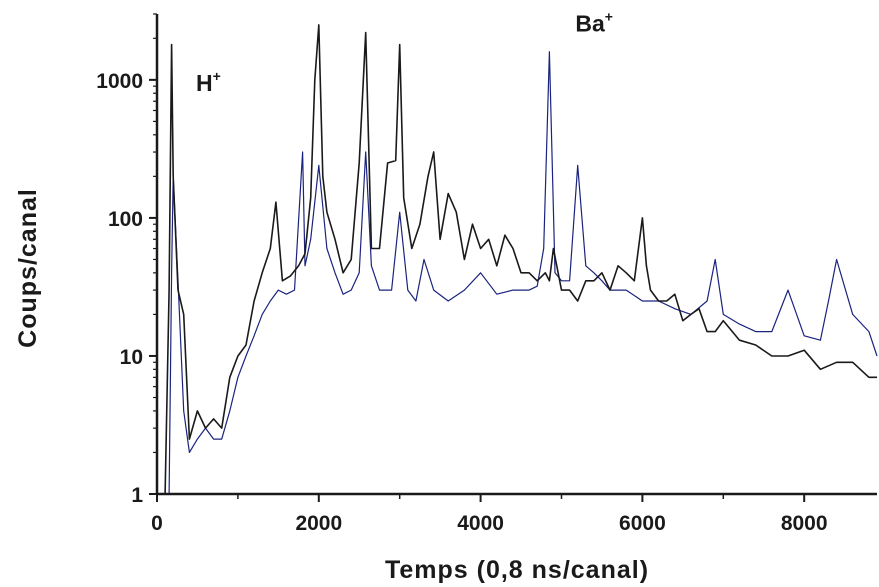  What do you see at coordinates (642, 523) in the screenshot?
I see `x-tick-label: 6000` at bounding box center [642, 523].